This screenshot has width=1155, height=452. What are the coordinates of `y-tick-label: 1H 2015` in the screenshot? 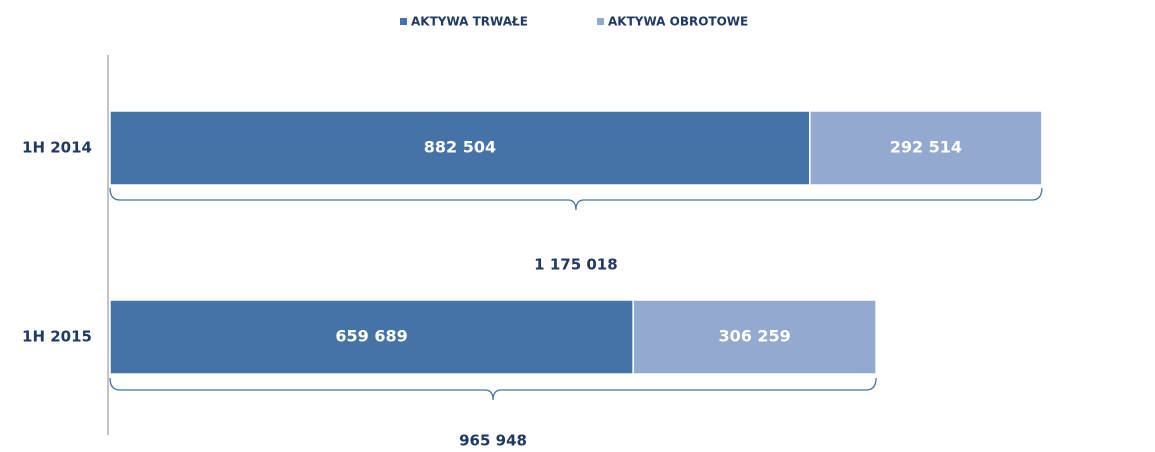 It's located at (57, 337).